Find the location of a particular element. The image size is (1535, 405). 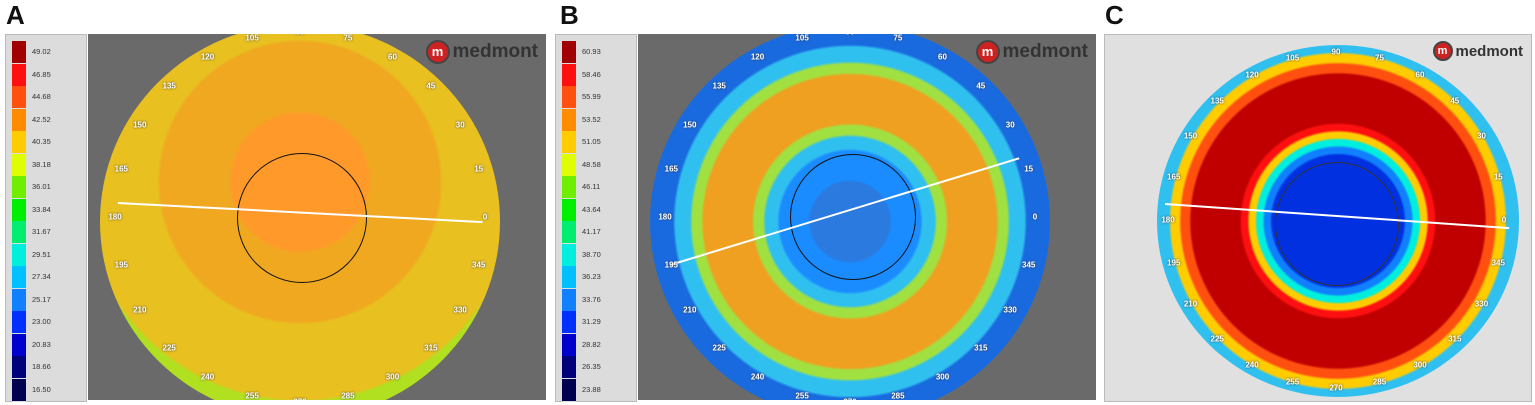

scale-value: 58.46 is located at coordinates (591, 74).